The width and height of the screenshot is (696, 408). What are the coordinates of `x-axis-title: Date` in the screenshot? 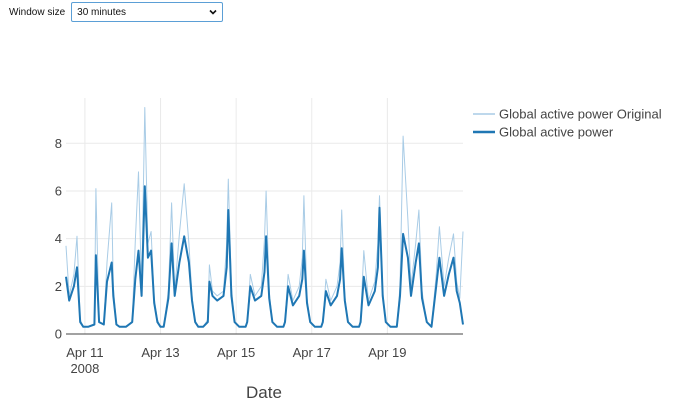 It's located at (264, 392).